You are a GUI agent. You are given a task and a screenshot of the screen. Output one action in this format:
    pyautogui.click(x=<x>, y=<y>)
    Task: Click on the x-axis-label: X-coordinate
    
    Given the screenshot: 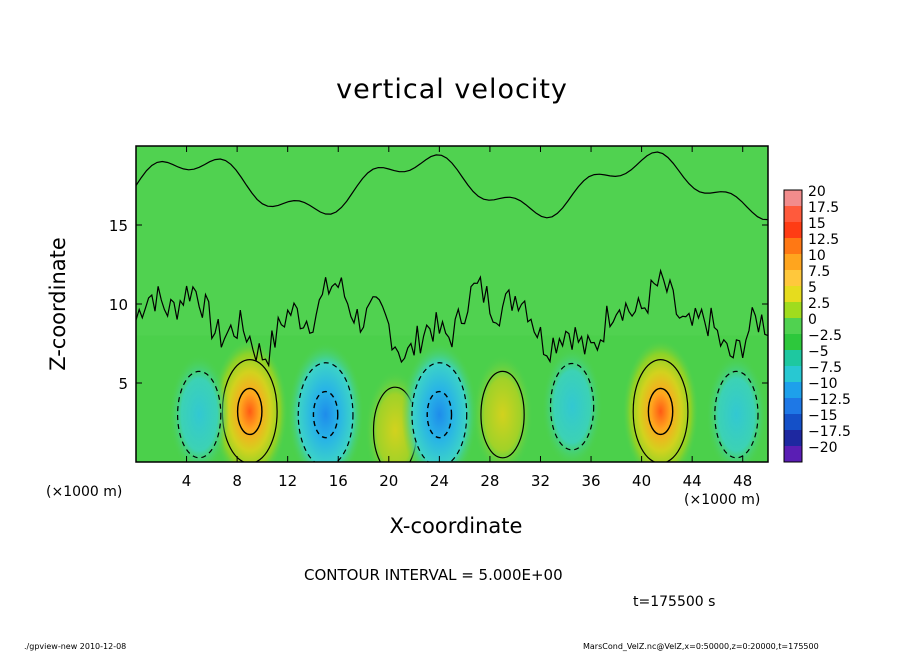 What is the action you would take?
    pyautogui.click(x=456, y=526)
    